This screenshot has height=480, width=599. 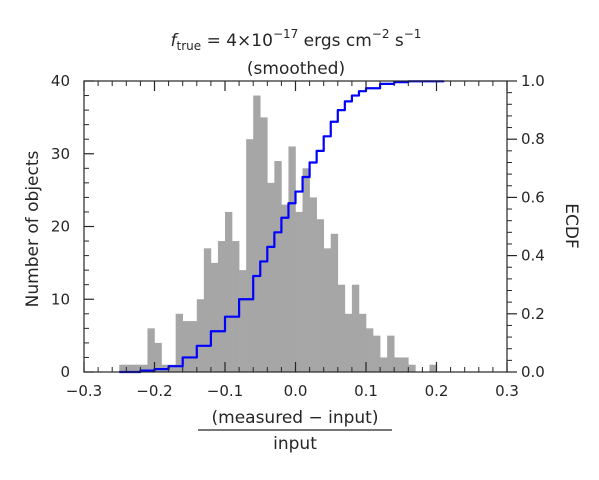 What do you see at coordinates (285, 34) in the screenshot?
I see `title-exponent: −17` at bounding box center [285, 34].